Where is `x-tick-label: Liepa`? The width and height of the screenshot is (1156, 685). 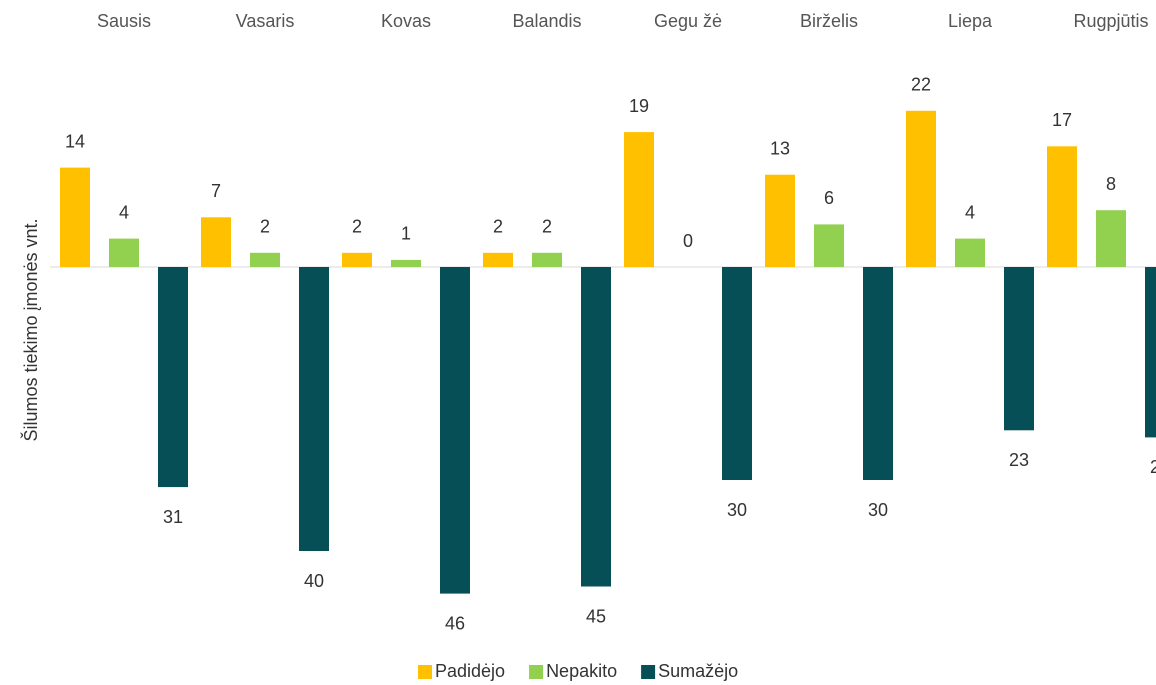
x-tick-label: Liepa is located at coordinates (970, 21).